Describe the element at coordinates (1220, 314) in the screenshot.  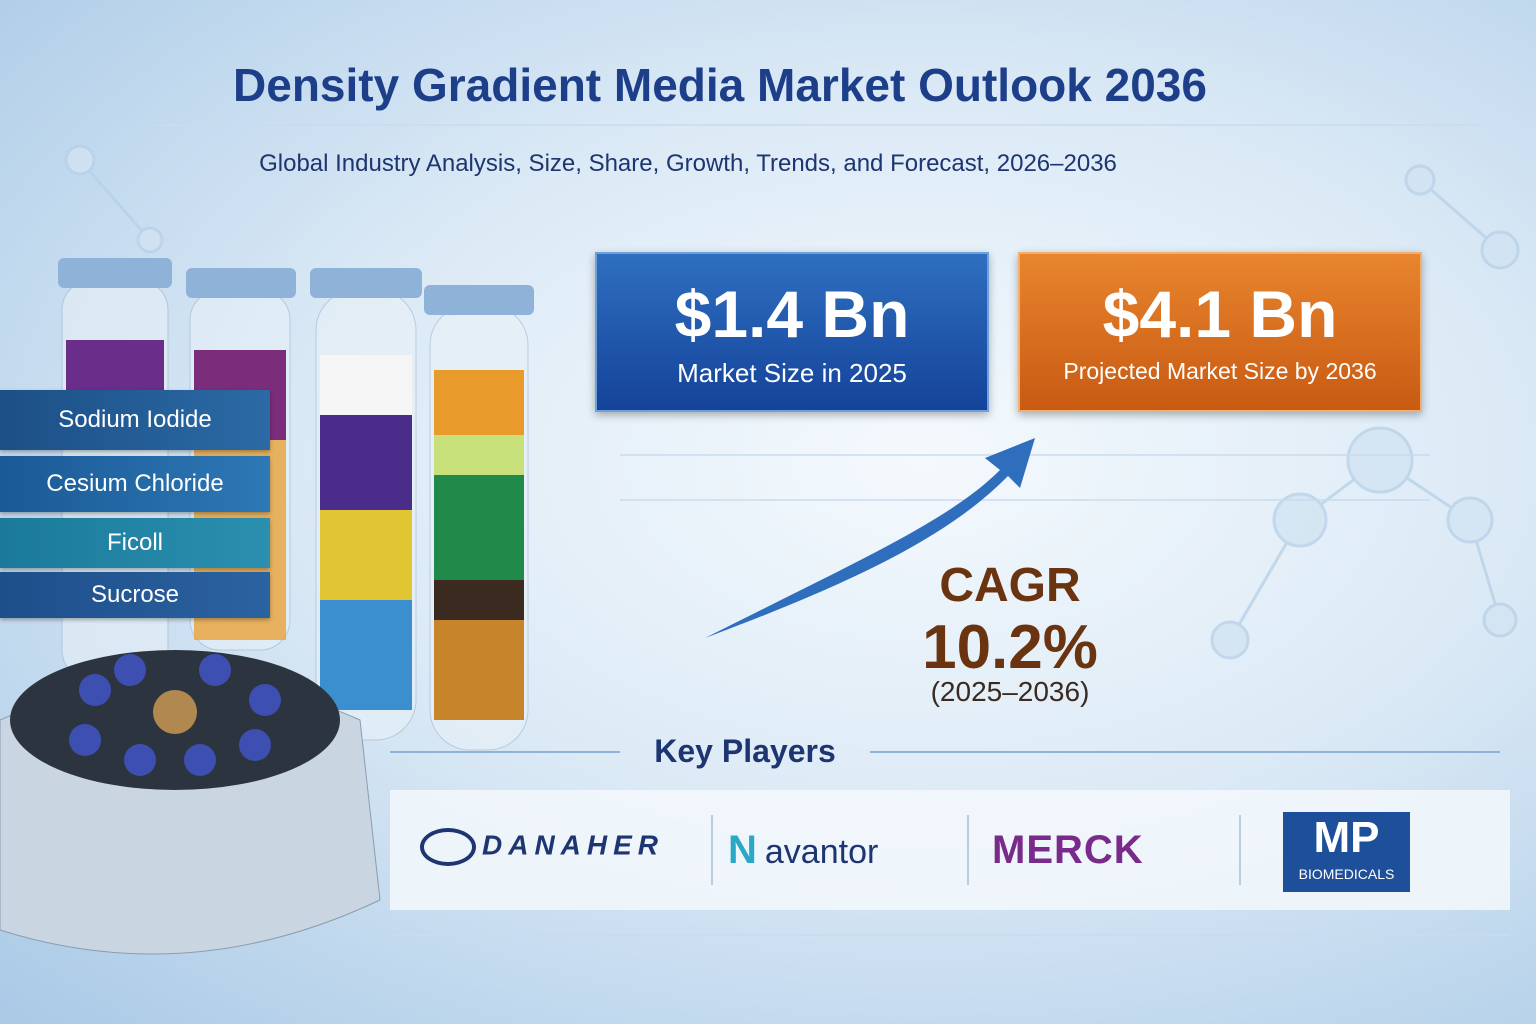
I see `stat-value: $4.1 Bn` at that location.